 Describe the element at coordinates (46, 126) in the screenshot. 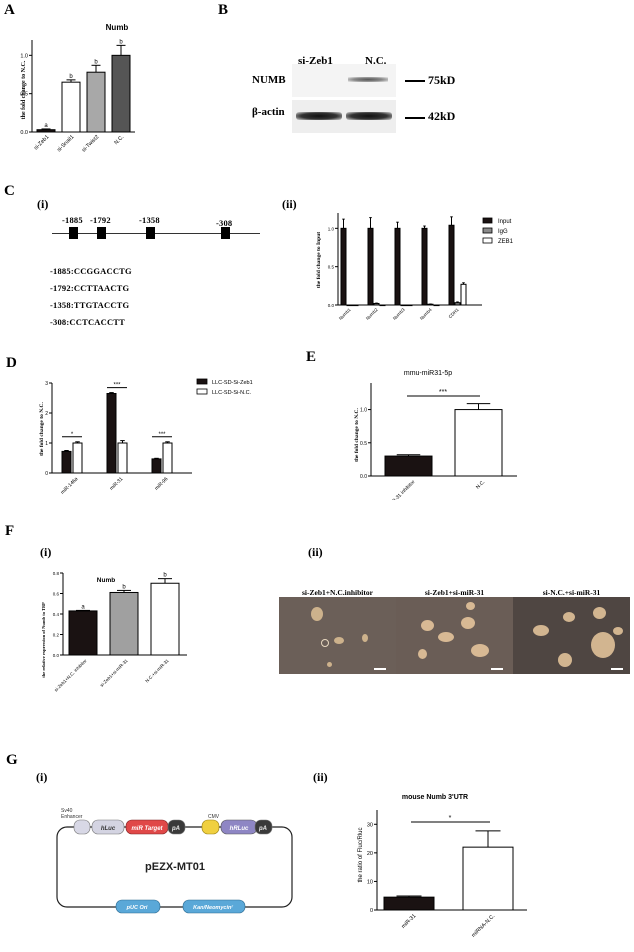

I see `significance-letter: a` at that location.